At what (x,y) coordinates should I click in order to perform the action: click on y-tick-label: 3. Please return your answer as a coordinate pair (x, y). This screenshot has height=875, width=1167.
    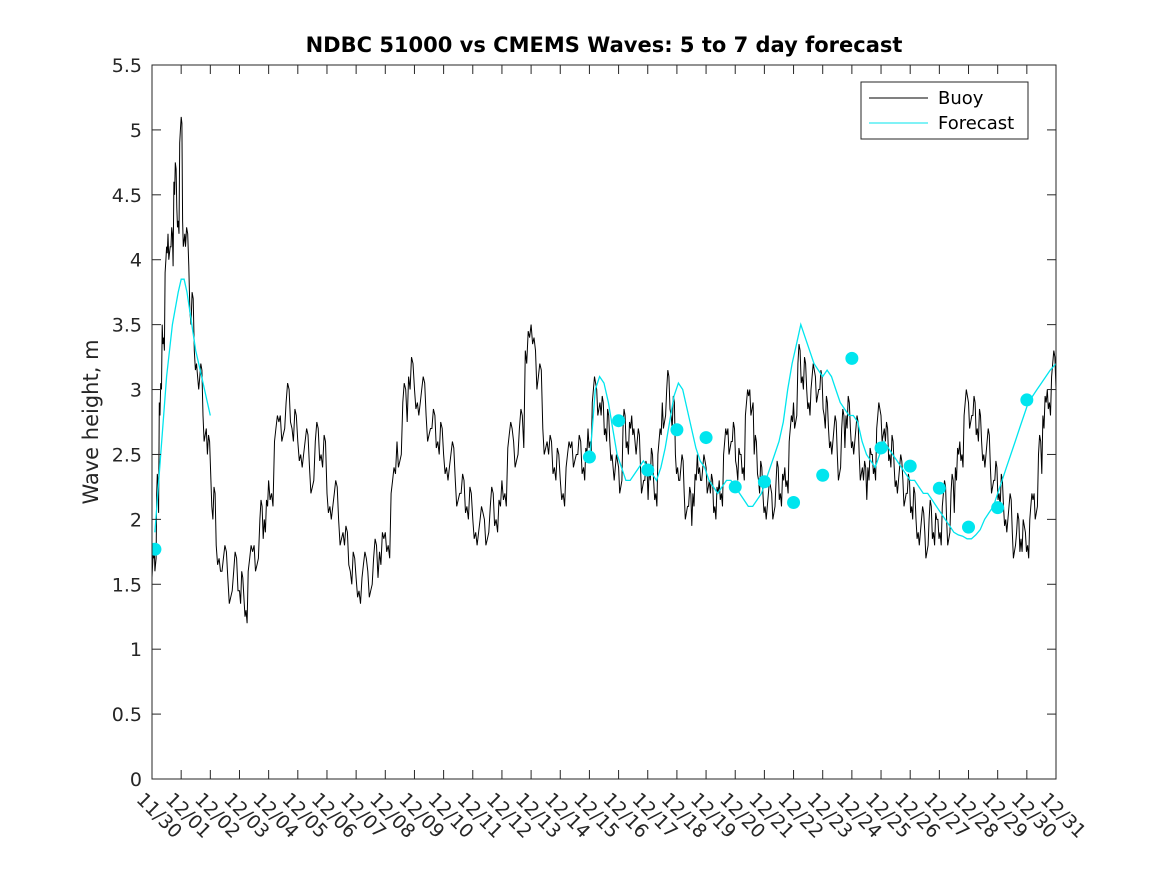
    Looking at the image, I should click on (136, 391).